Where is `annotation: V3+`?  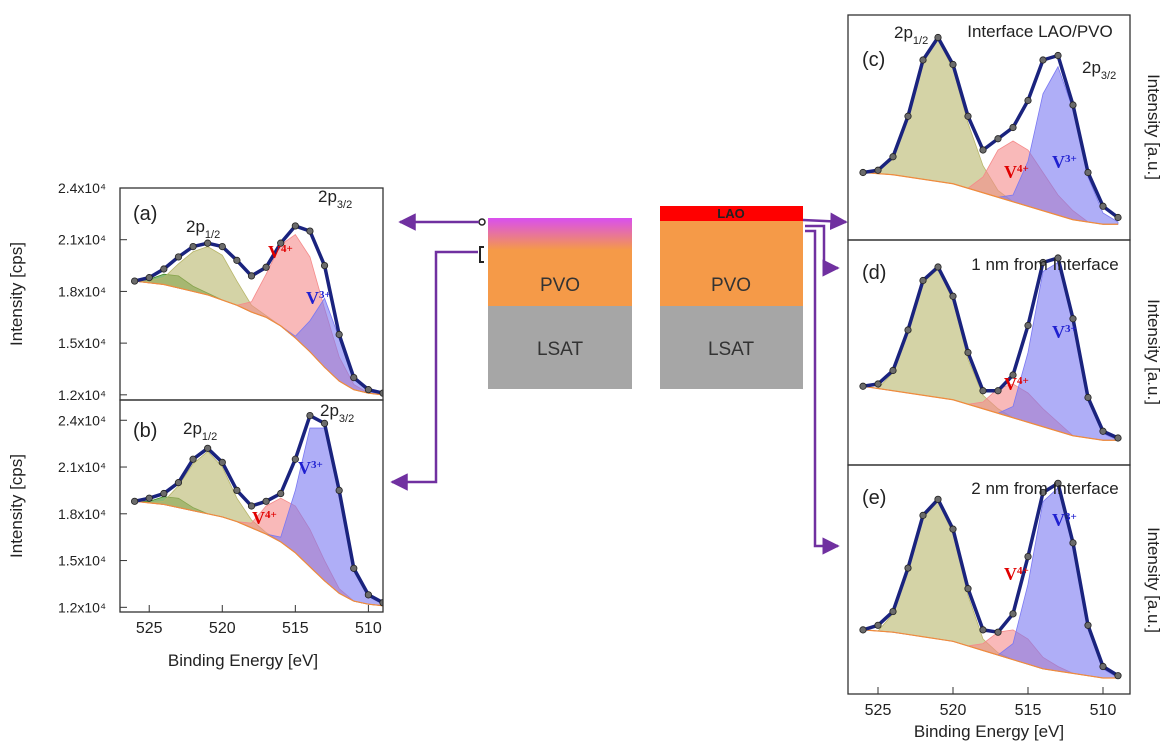 annotation: V3+ is located at coordinates (318, 298).